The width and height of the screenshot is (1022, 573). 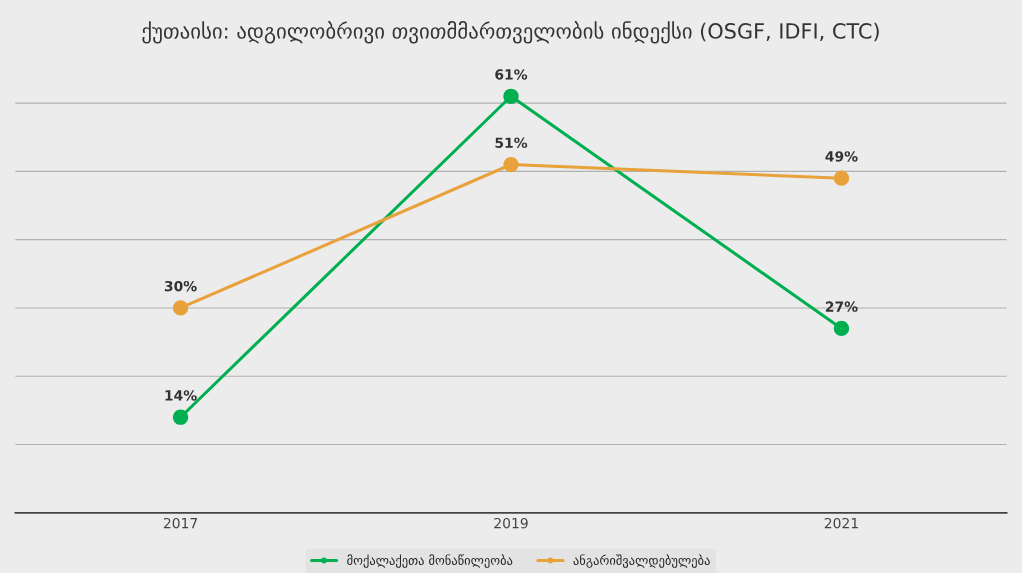 What do you see at coordinates (511, 523) in the screenshot?
I see `x-tick-label: 2019` at bounding box center [511, 523].